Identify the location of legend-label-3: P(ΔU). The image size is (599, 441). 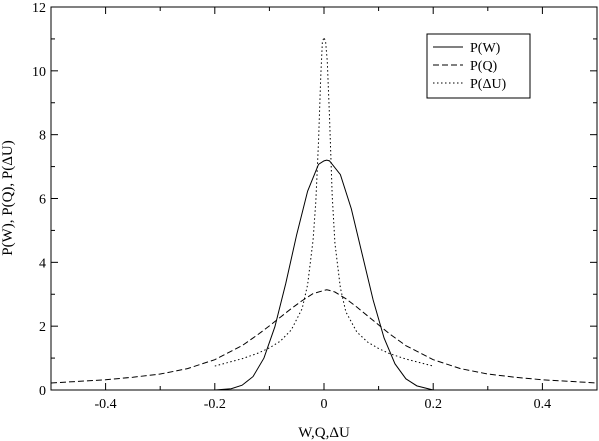
(488, 84).